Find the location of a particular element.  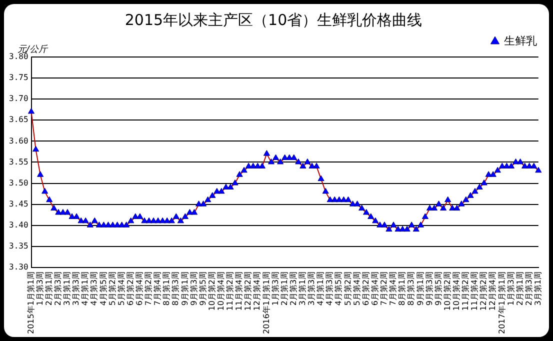

legend-label: 生鲜乳 is located at coordinates (520, 41).